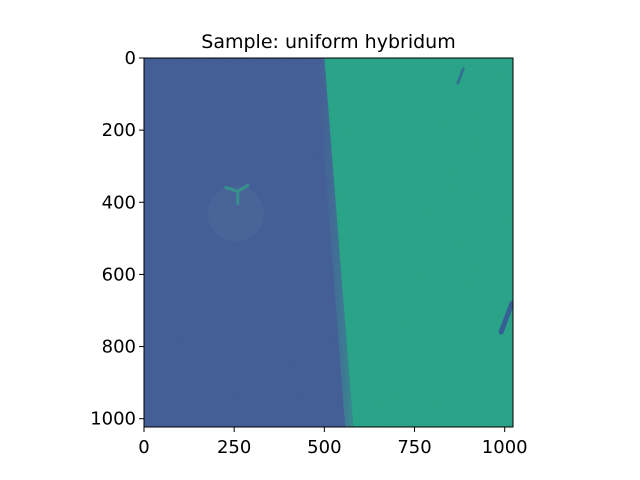 This screenshot has height=480, width=640. Describe the element at coordinates (119, 202) in the screenshot. I see `y-tick-label: 400` at that location.